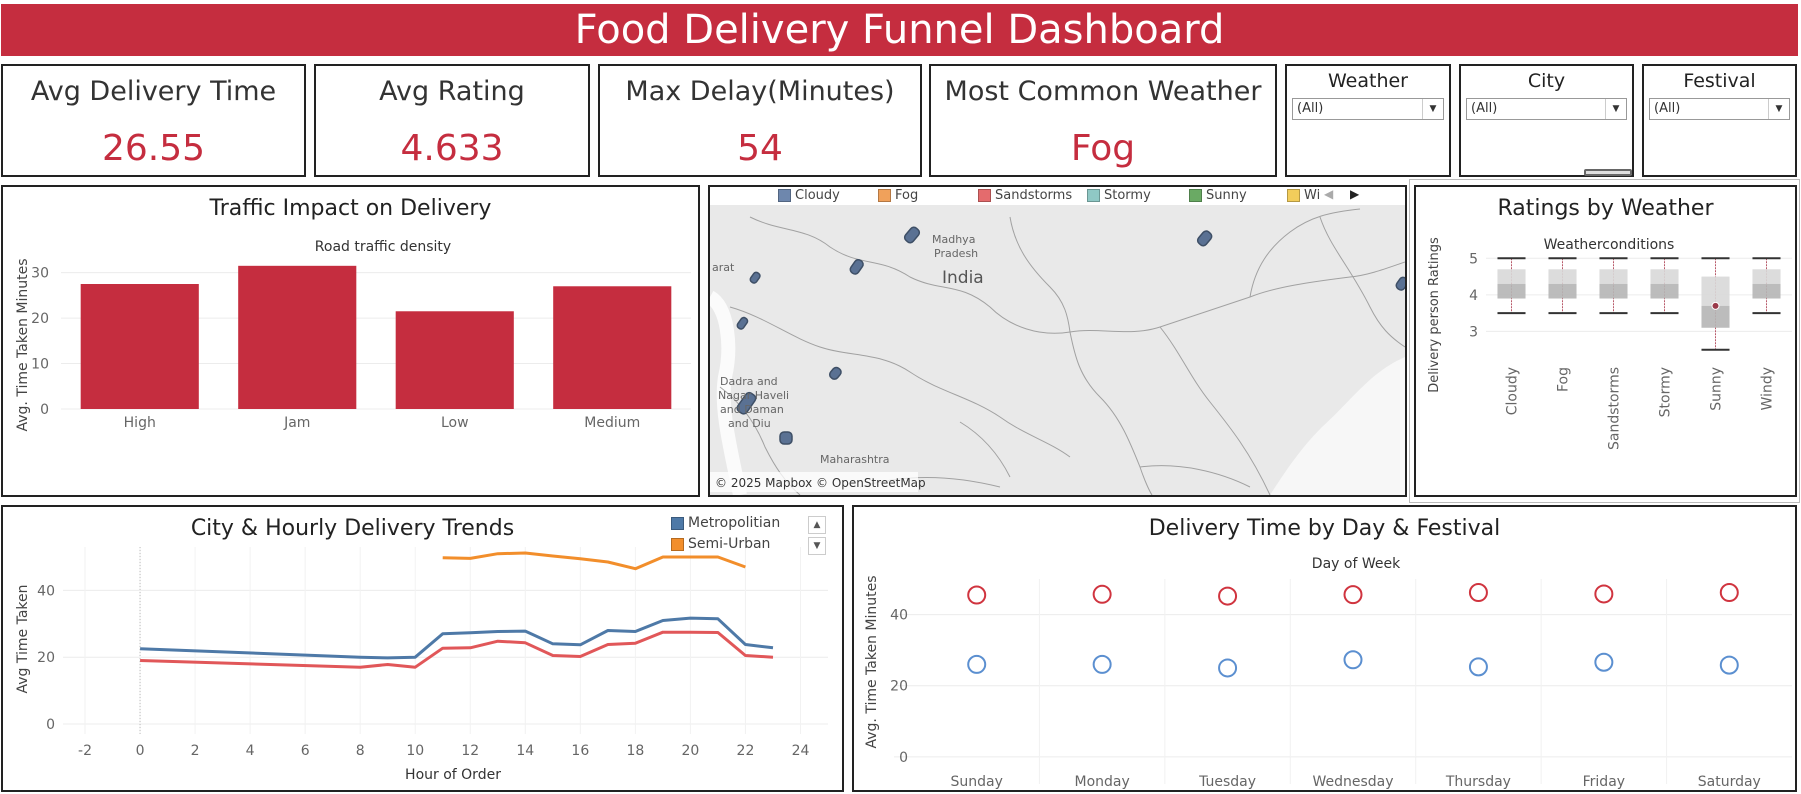 The width and height of the screenshot is (1801, 794). What do you see at coordinates (963, 278) in the screenshot?
I see `map-label: India` at bounding box center [963, 278].